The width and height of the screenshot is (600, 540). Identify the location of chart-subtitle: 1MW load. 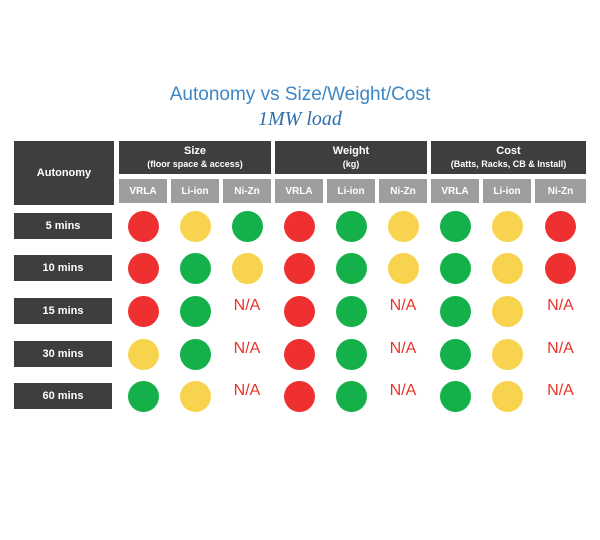
(300, 119).